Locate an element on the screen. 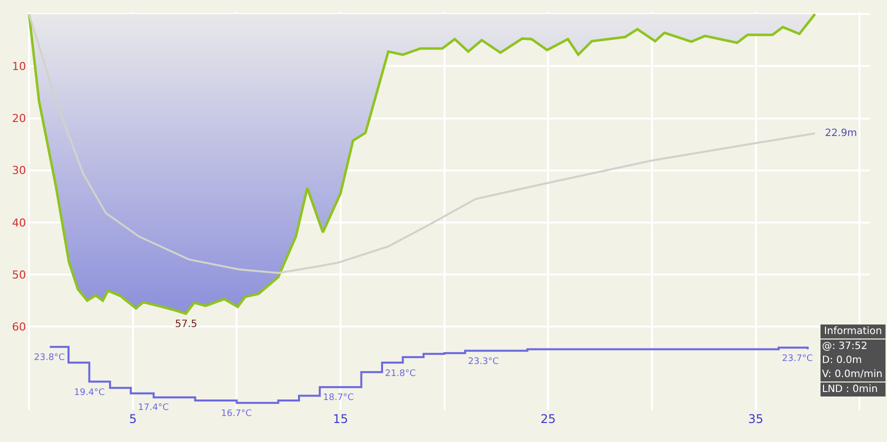  x-tick-label: 25 is located at coordinates (548, 419).